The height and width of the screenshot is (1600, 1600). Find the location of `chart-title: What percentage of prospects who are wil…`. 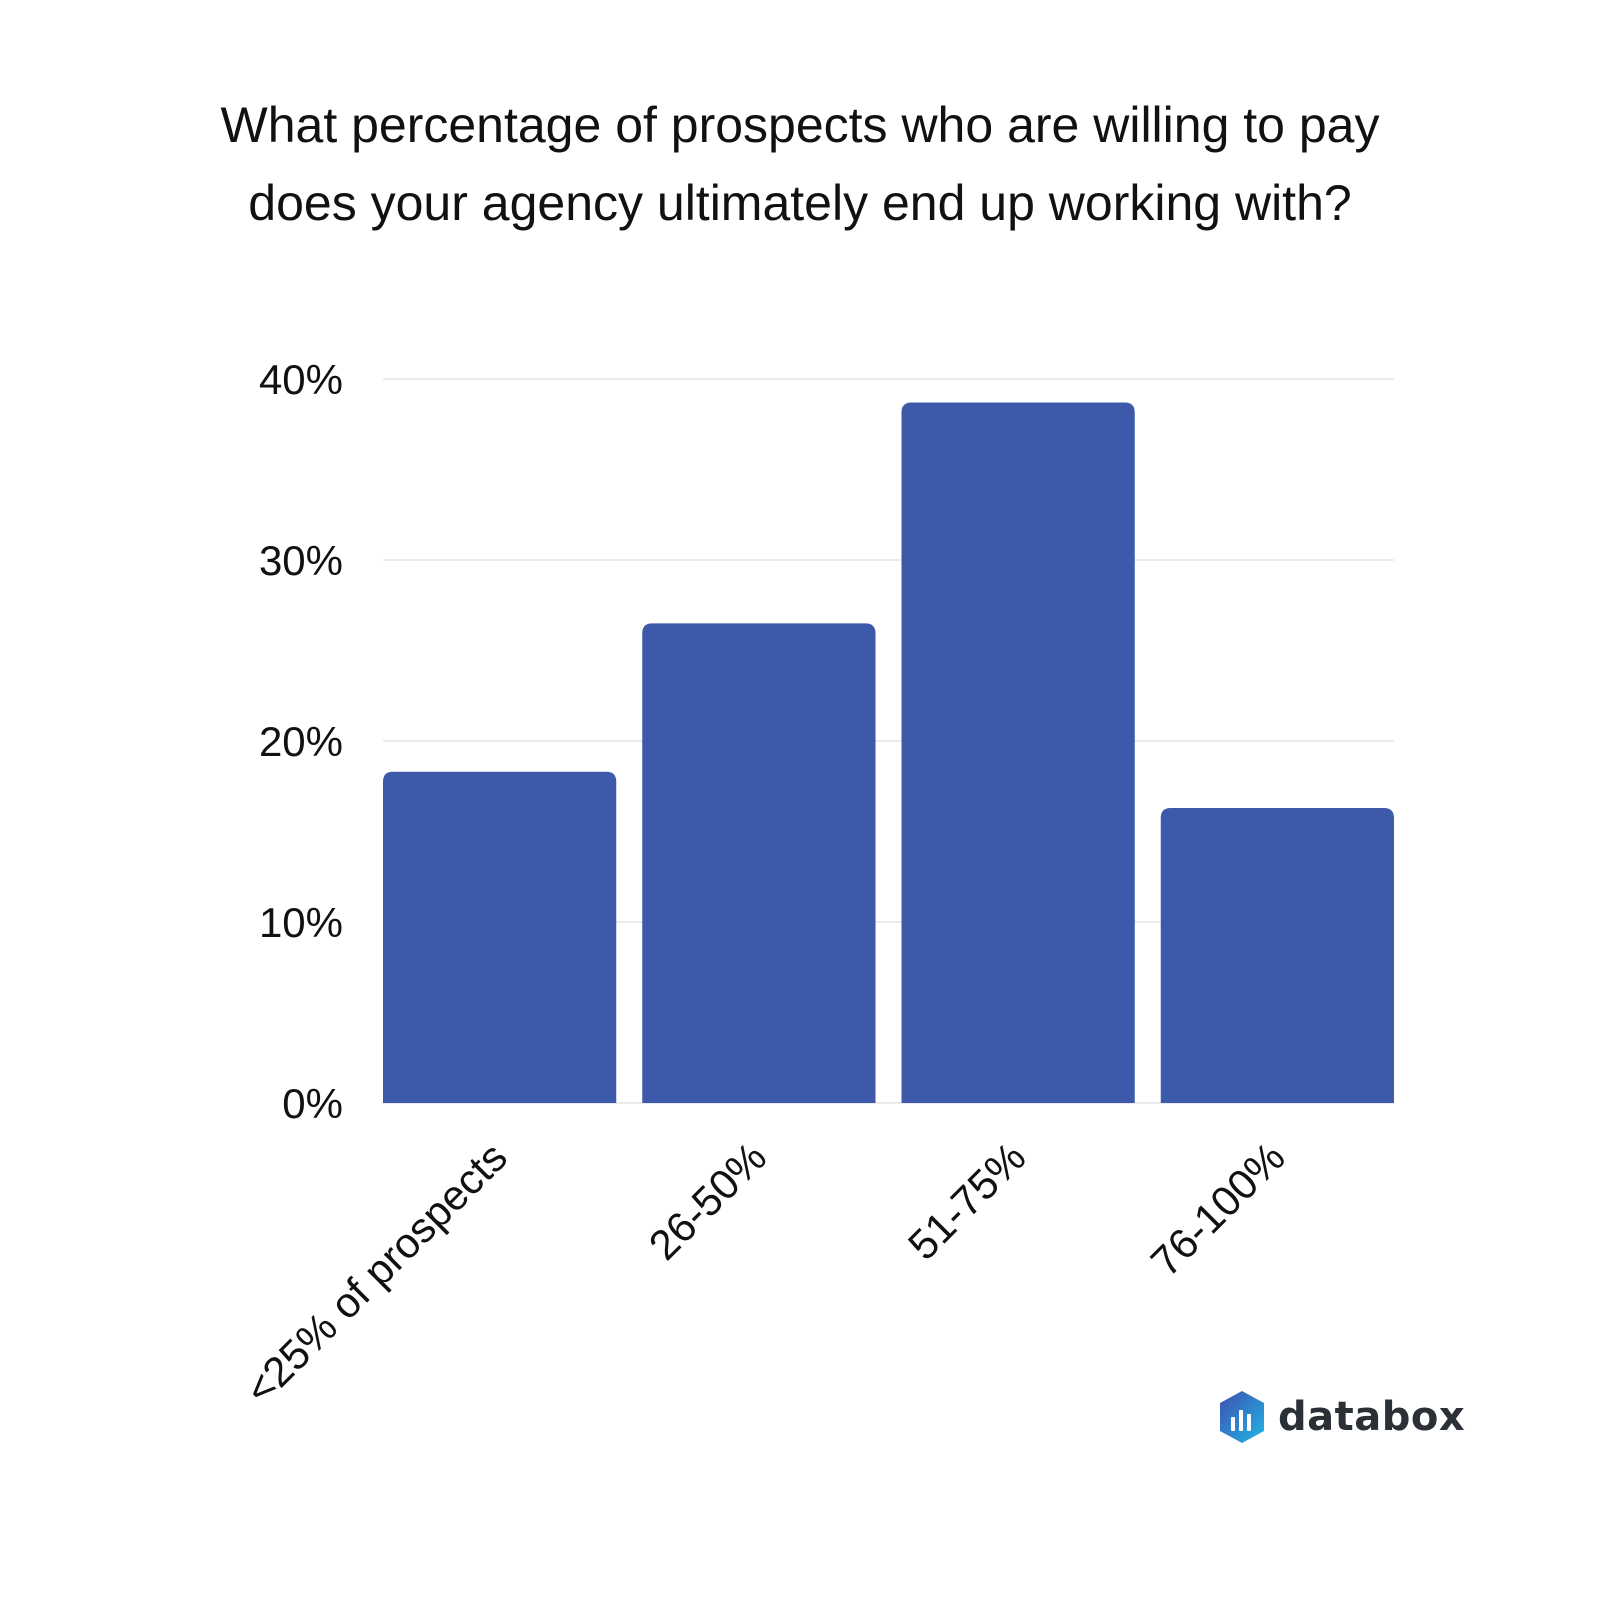

chart-title: What percentage of prospects who are wil… is located at coordinates (800, 164).